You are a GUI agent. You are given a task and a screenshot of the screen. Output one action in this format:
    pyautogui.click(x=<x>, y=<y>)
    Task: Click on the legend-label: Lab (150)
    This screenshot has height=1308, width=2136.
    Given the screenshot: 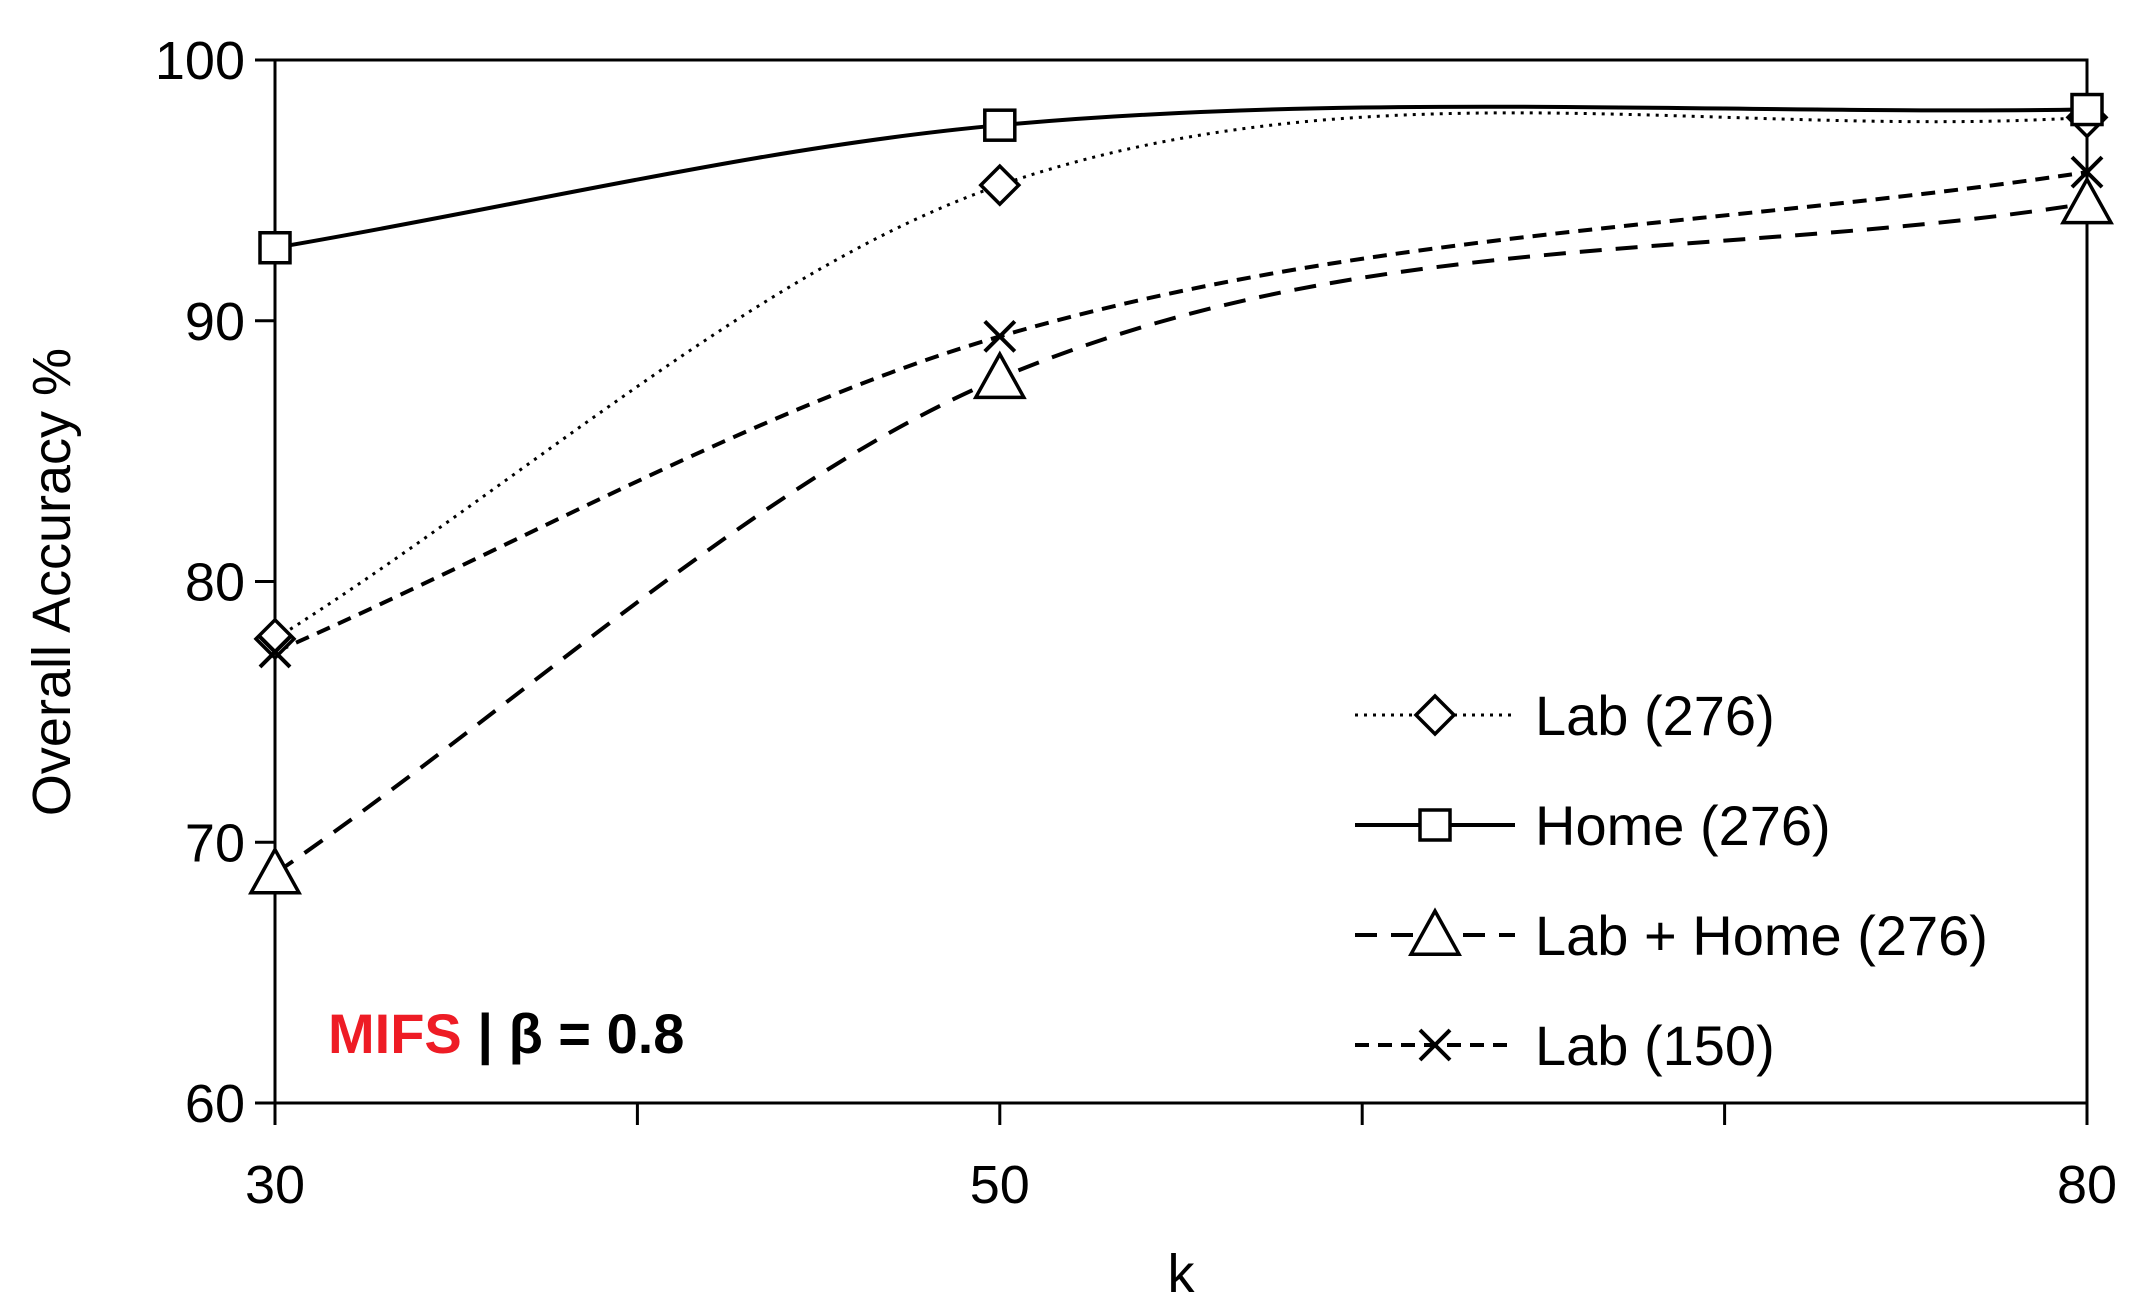 What is the action you would take?
    pyautogui.click(x=1655, y=1045)
    